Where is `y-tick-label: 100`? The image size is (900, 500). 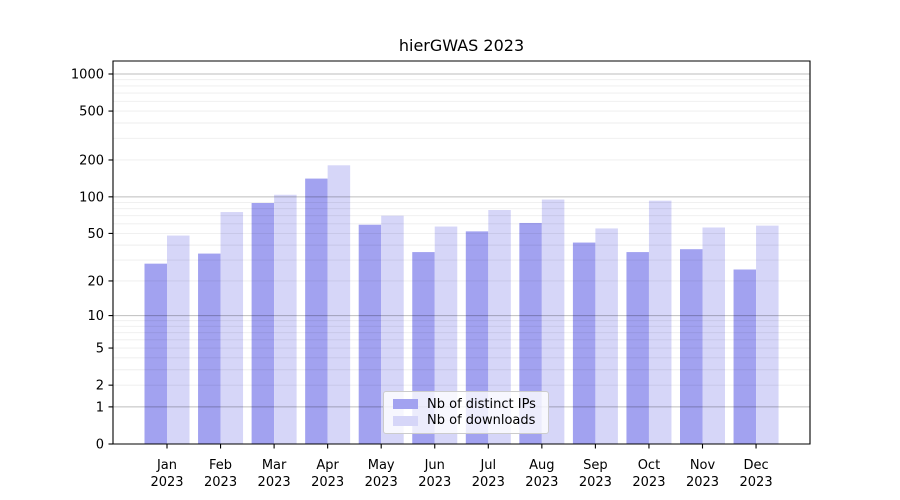
y-tick-label: 100 is located at coordinates (91, 197).